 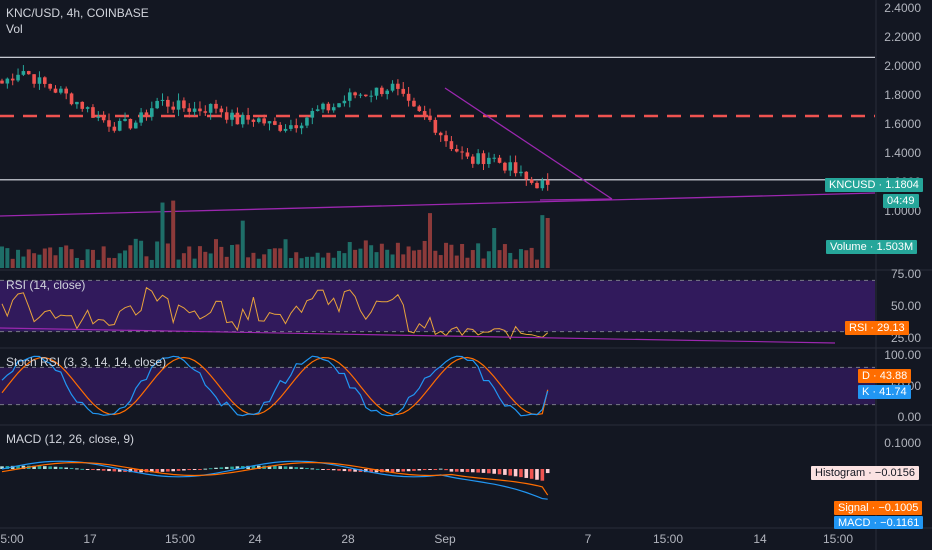 What do you see at coordinates (275, 478) in the screenshot?
I see `signal-line` at bounding box center [275, 478].